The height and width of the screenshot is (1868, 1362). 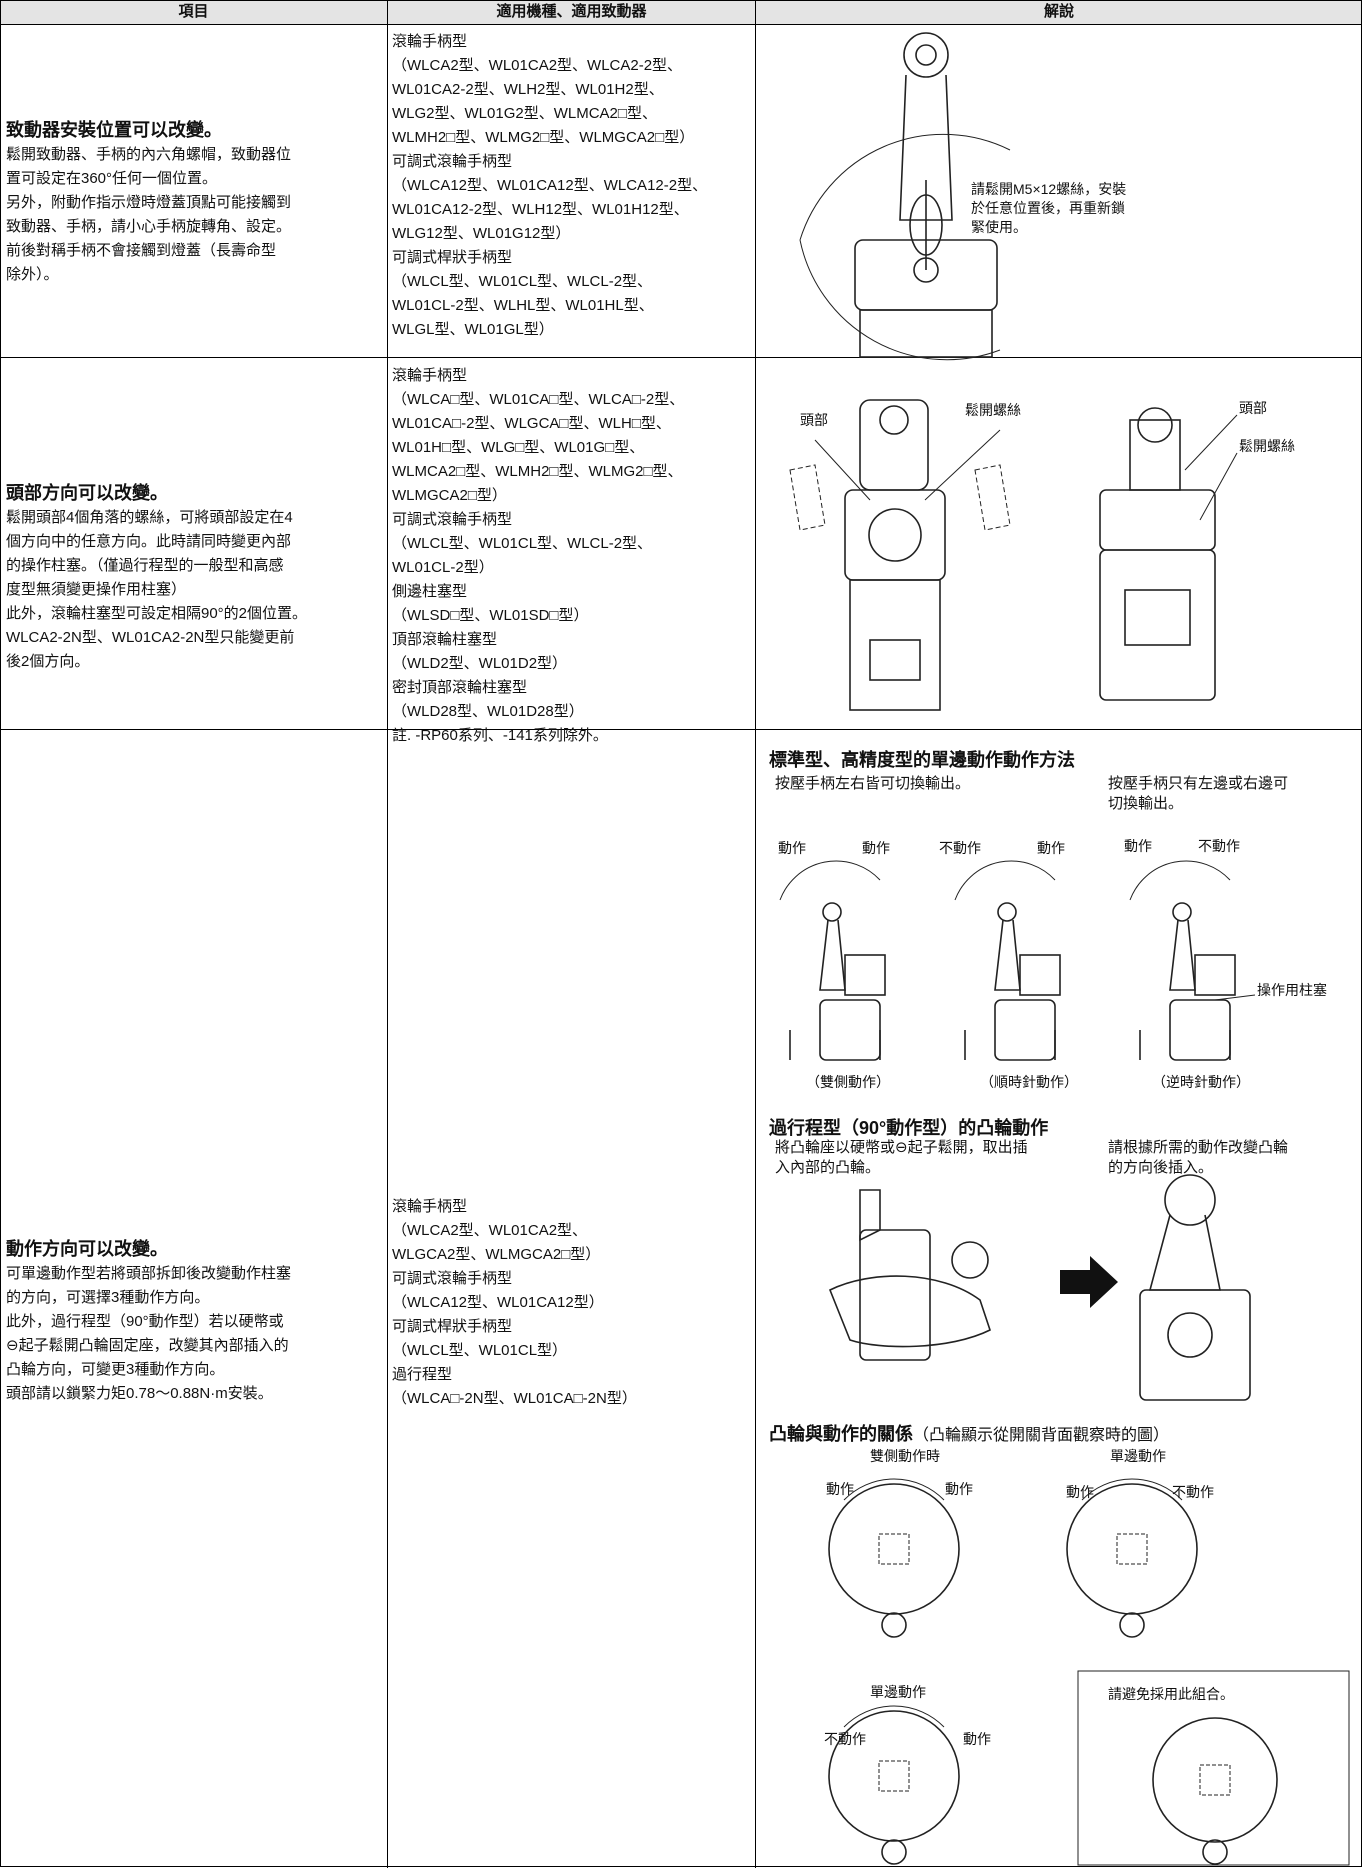 I want to click on header-bg, so click(x=681, y=12).